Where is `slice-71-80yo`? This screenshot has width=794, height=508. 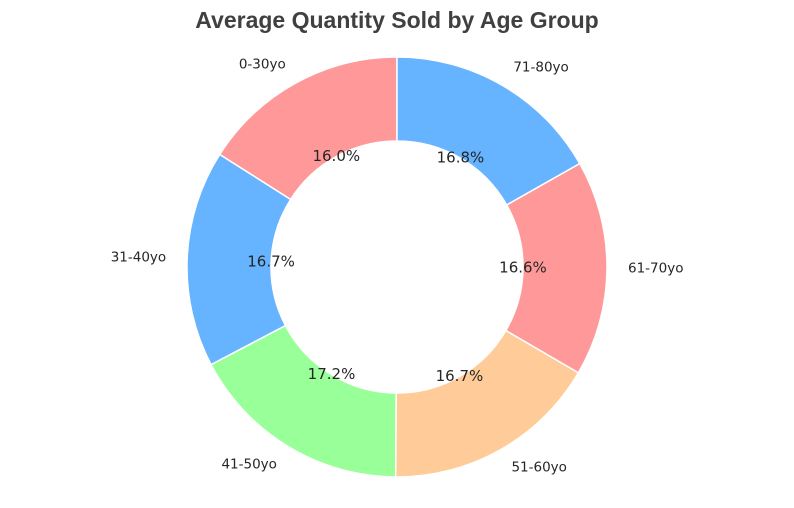 slice-71-80yo is located at coordinates (488, 131).